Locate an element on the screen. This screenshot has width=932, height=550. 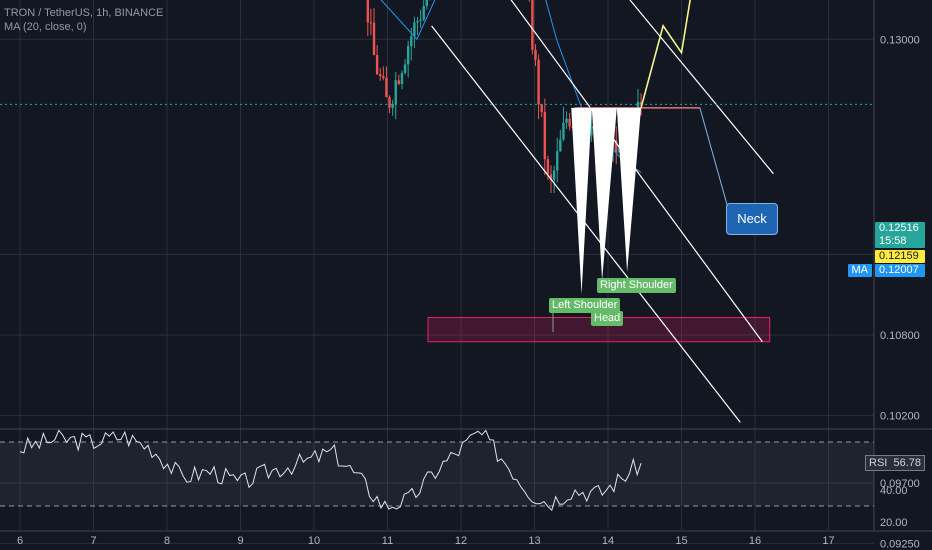
time-tick-label: 13 is located at coordinates (534, 541).